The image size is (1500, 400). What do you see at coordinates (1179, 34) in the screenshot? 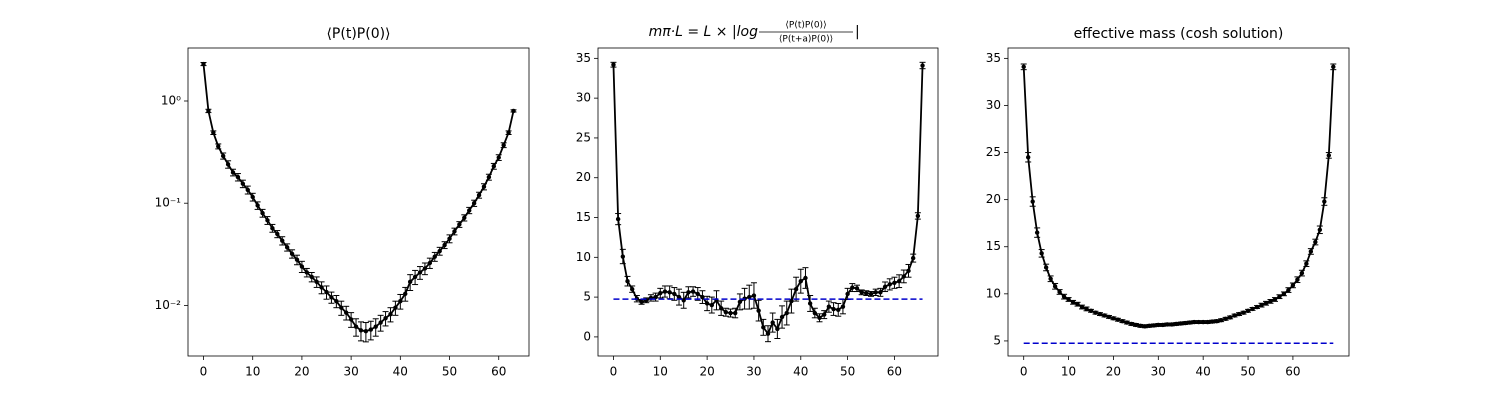
I see `chart-title: effective mass (cosh solution)` at bounding box center [1179, 34].